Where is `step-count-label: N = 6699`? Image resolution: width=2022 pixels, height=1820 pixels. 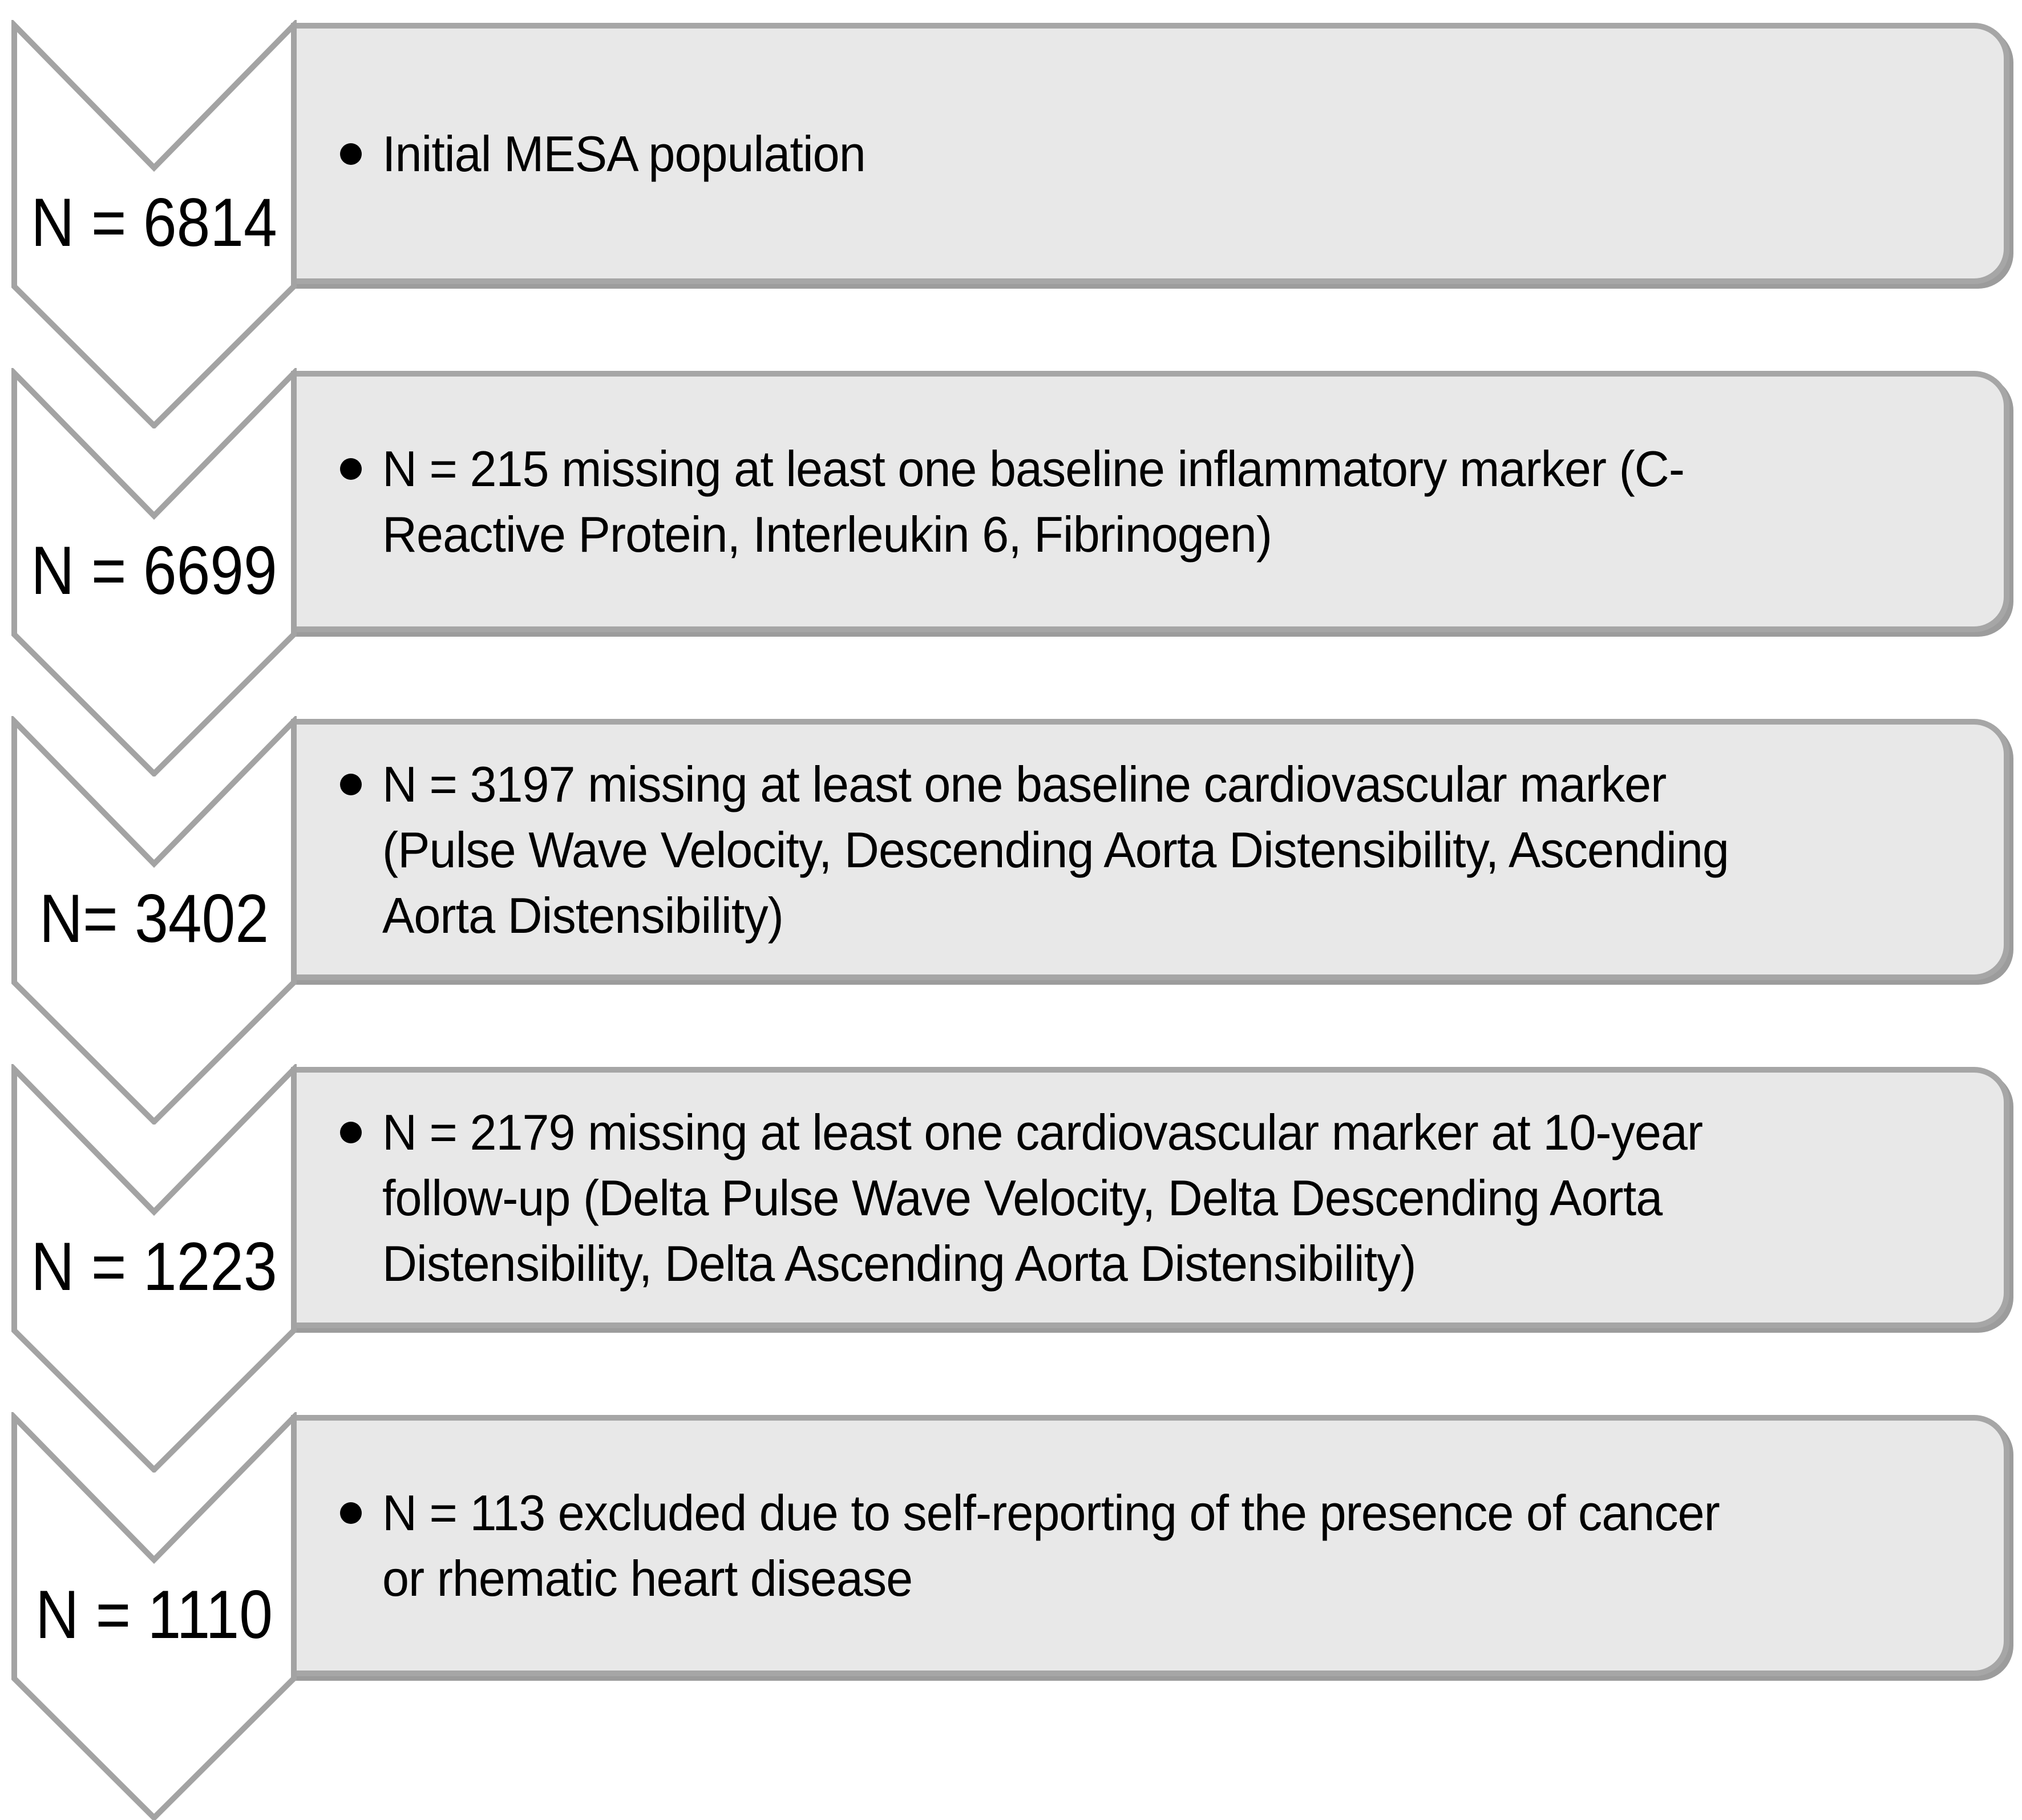 step-count-label: N = 6699 is located at coordinates (154, 570).